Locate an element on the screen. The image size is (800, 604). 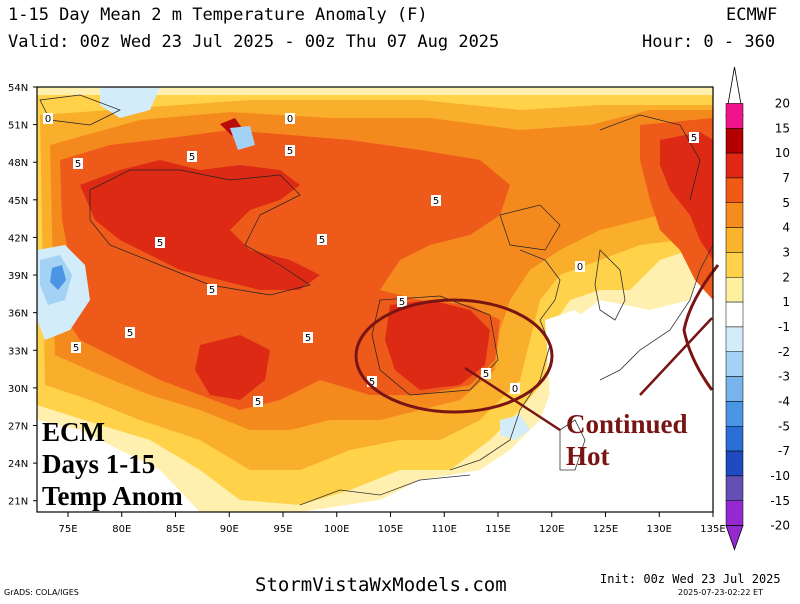
anomaly-fill-minus2-north is located at coordinates (130, 102).